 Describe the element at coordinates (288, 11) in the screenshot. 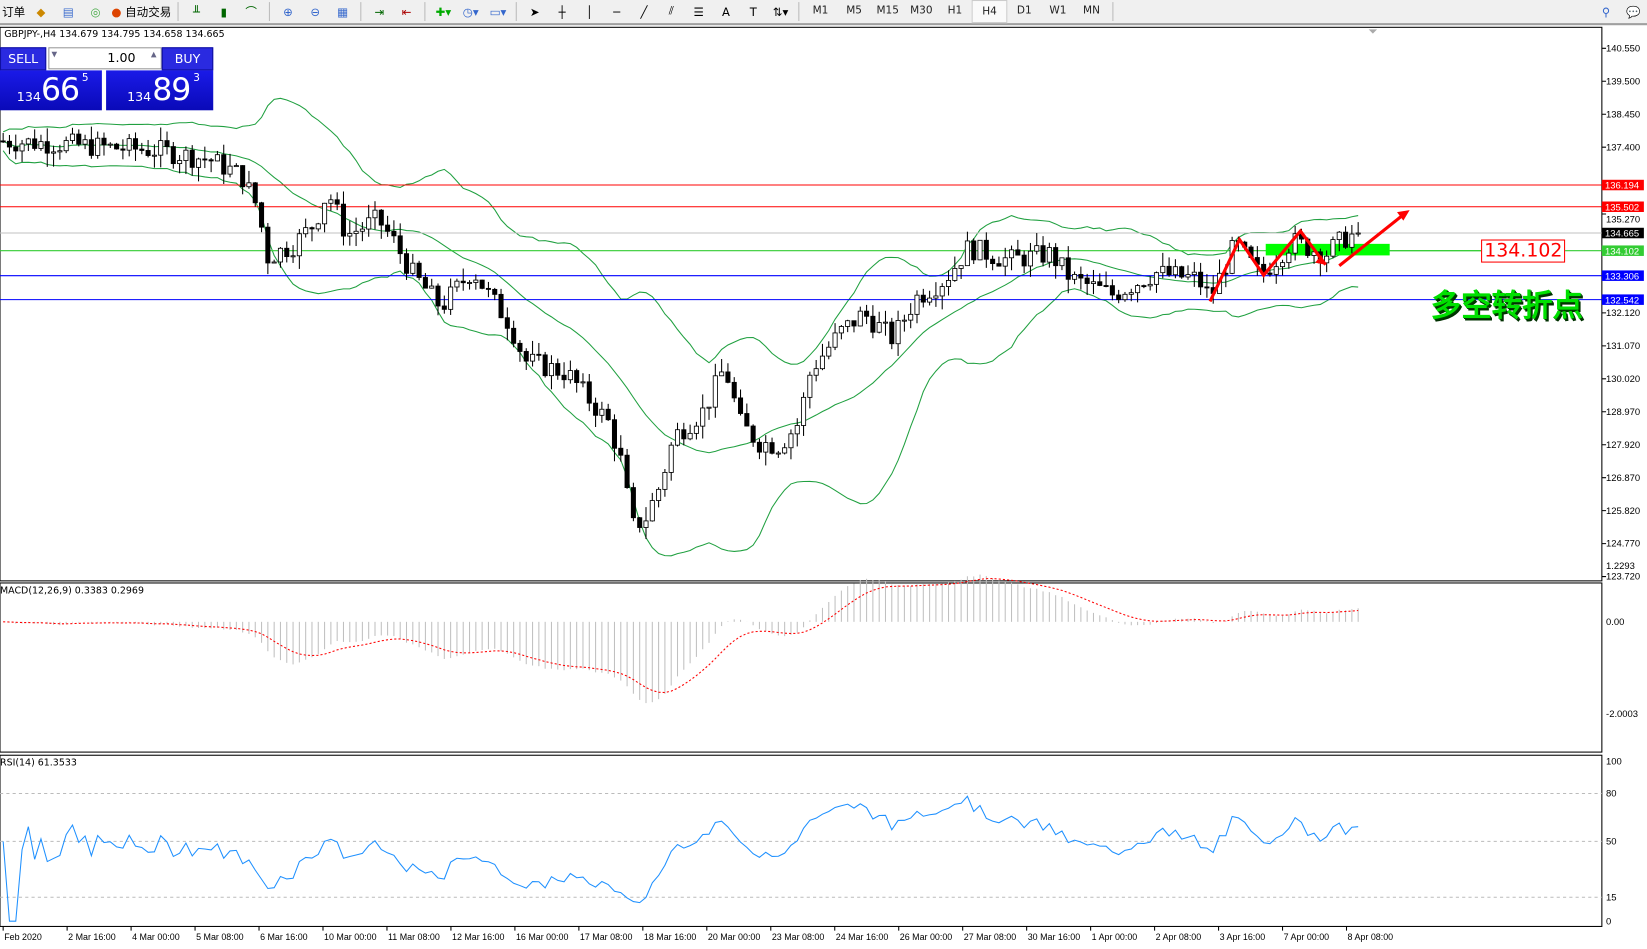

I see `zoom-in-icon: ⊕` at that location.